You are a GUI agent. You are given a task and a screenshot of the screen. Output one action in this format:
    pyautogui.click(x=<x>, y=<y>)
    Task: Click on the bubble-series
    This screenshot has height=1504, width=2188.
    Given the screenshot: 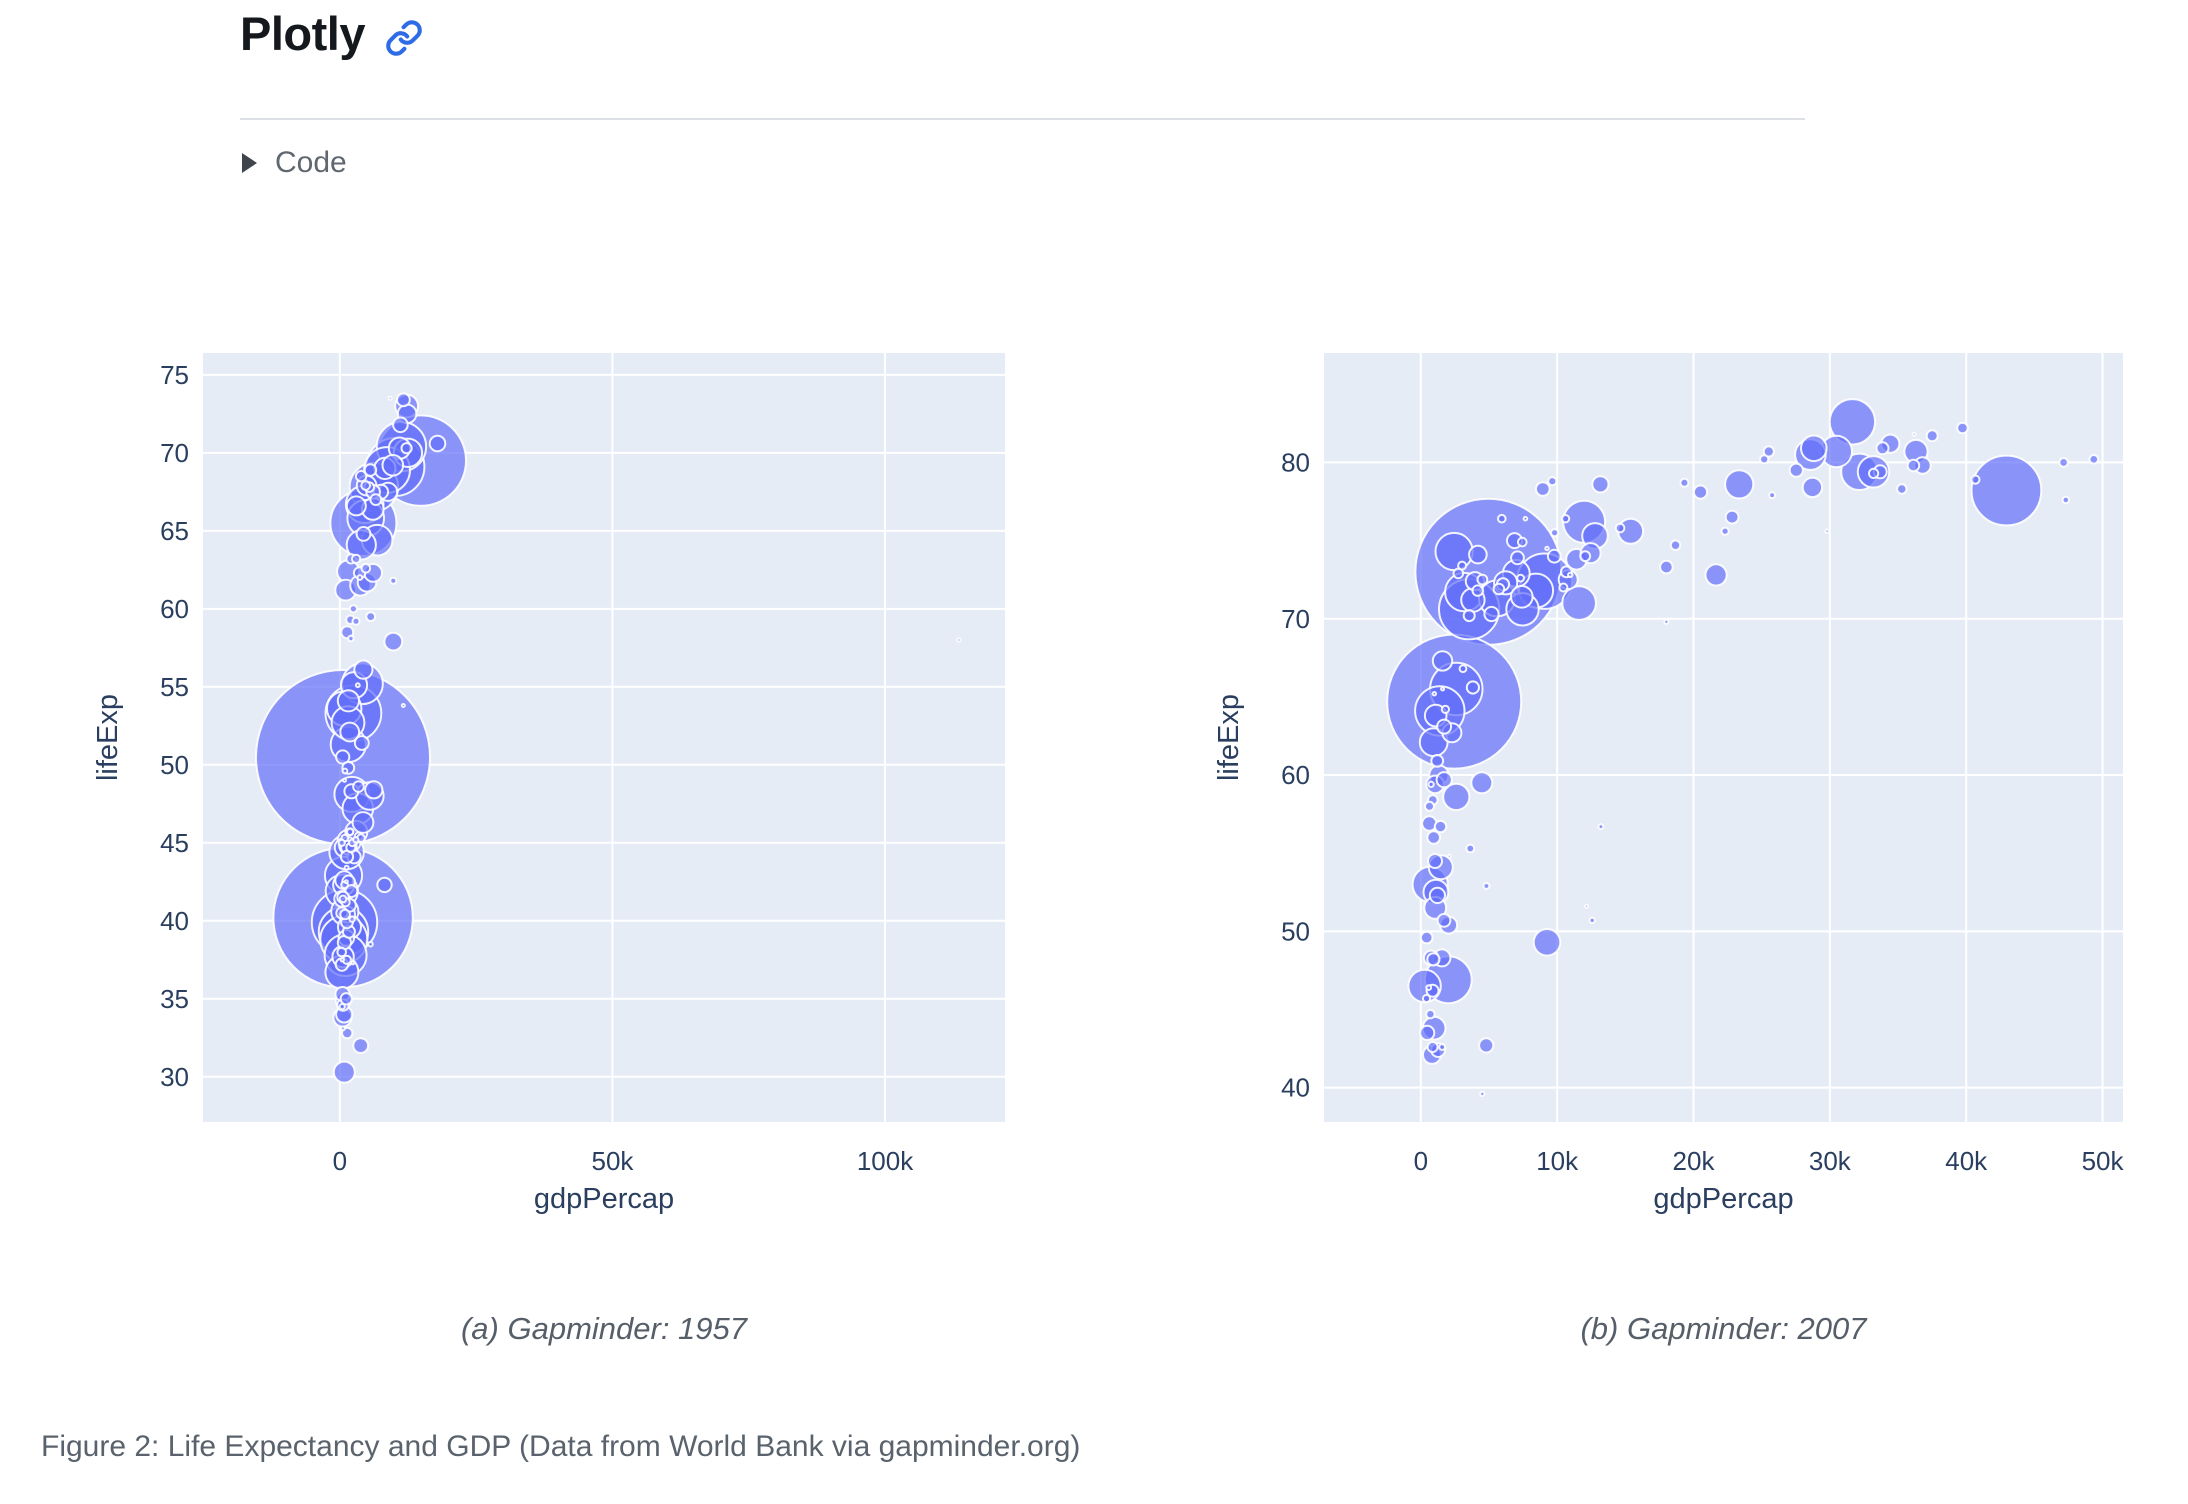 What is the action you would take?
    pyautogui.click(x=608, y=738)
    